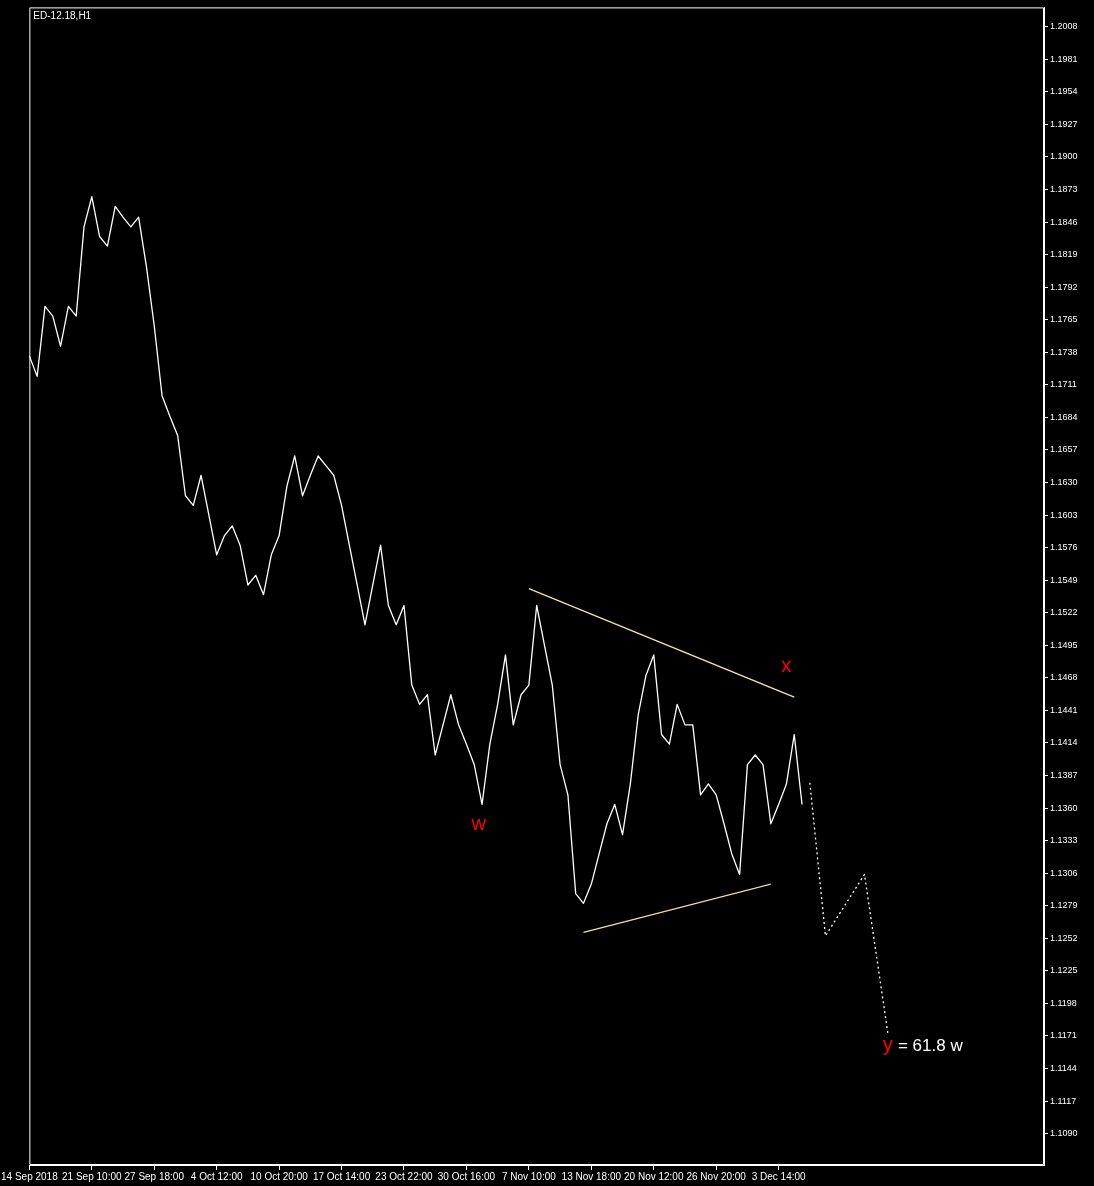 This screenshot has width=1094, height=1186. What do you see at coordinates (478, 823) in the screenshot?
I see `annotation: w` at bounding box center [478, 823].